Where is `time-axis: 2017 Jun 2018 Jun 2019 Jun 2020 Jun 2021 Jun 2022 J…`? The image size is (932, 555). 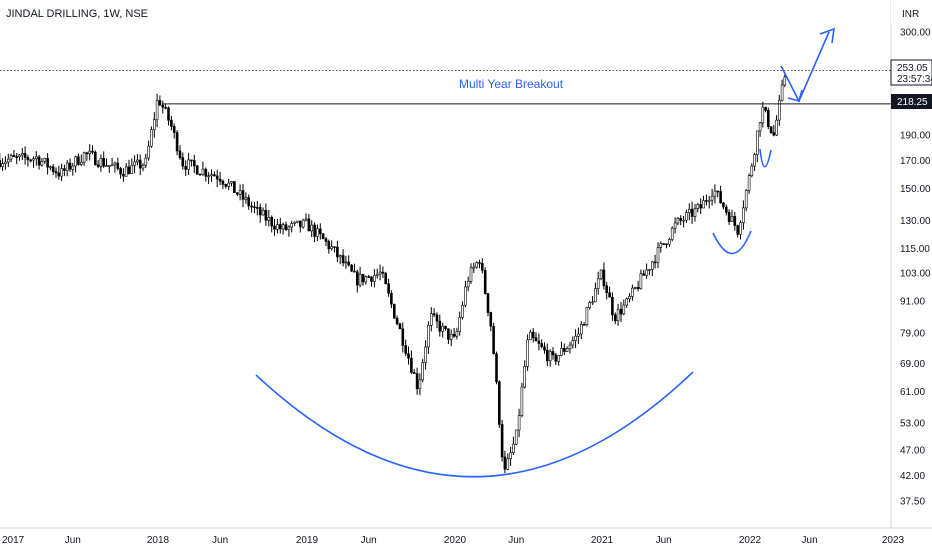
time-axis: 2017 Jun 2018 Jun 2019 Jun 2020 Jun 2021 Jun 2022 J… is located at coordinates (466, 536).